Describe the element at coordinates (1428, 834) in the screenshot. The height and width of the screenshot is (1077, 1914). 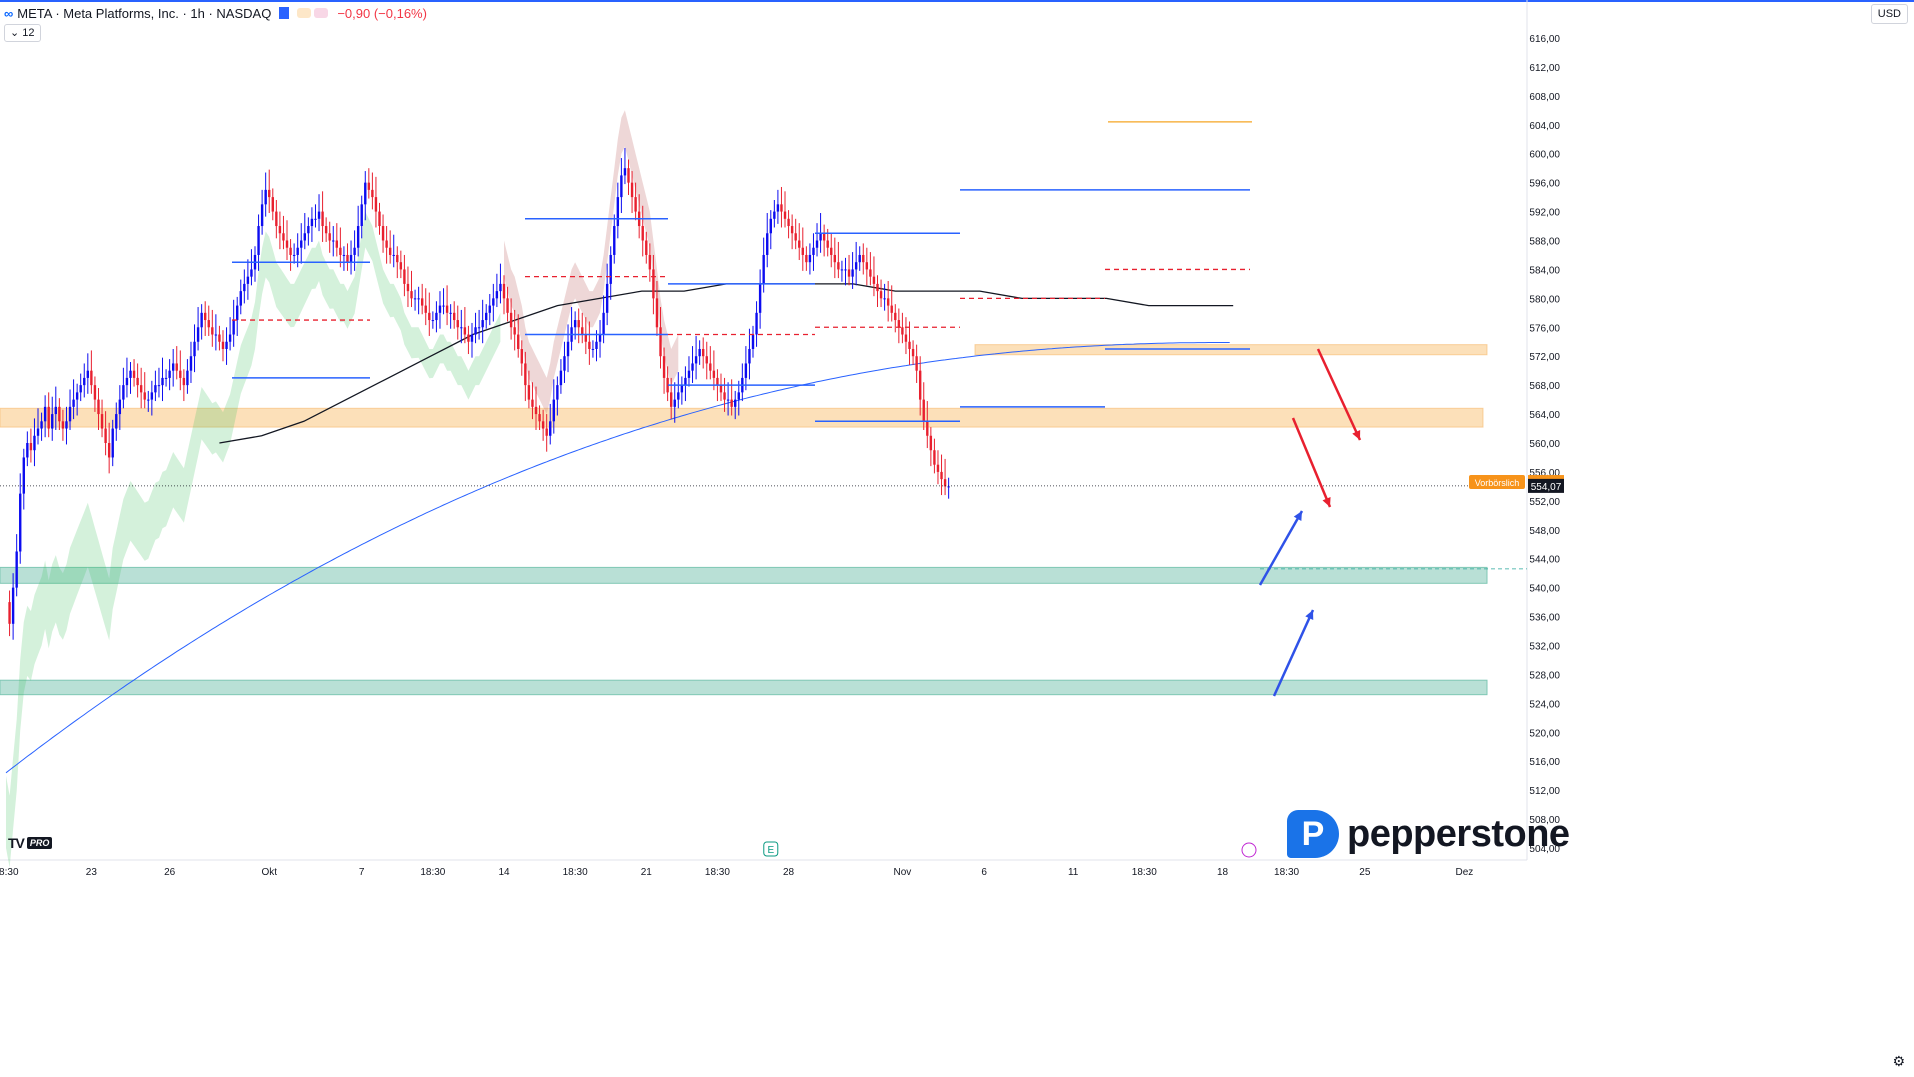
I see `pepperstone-logo: P pepperstone` at that location.